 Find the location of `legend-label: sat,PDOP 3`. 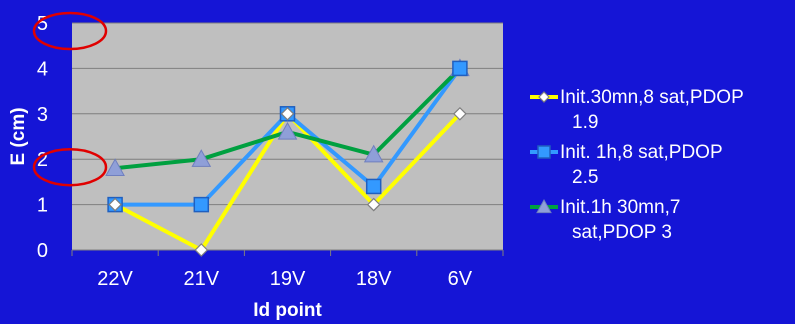

legend-label: sat,PDOP 3 is located at coordinates (622, 232).